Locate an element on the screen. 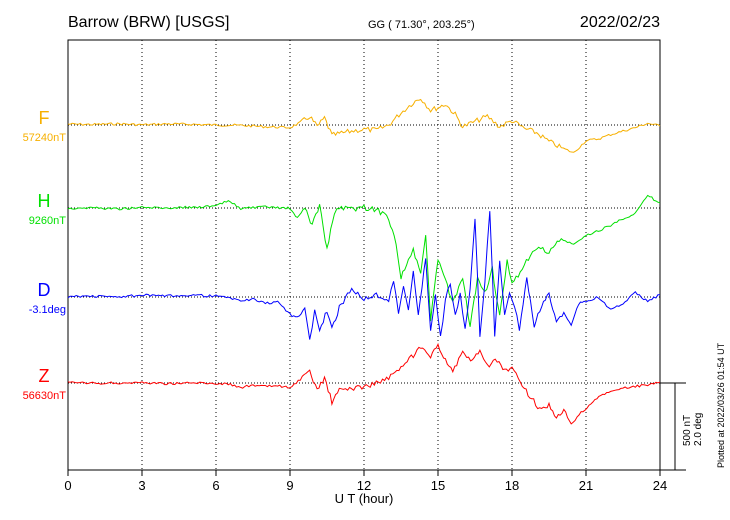 Image resolution: width=730 pixels, height=520 pixels. x-tick-label: 15 is located at coordinates (438, 485).